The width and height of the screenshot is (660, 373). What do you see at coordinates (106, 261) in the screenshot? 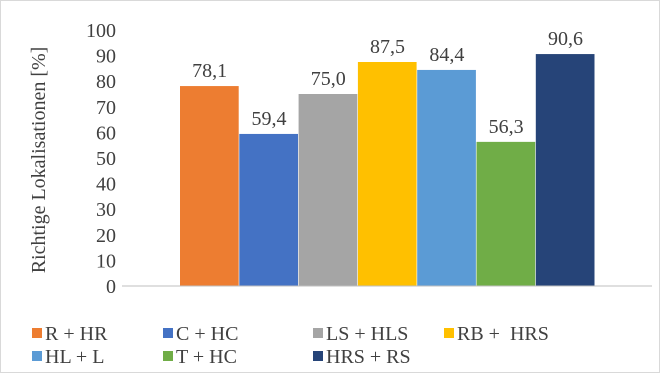
I see `y-tick-label: 10` at bounding box center [106, 261].